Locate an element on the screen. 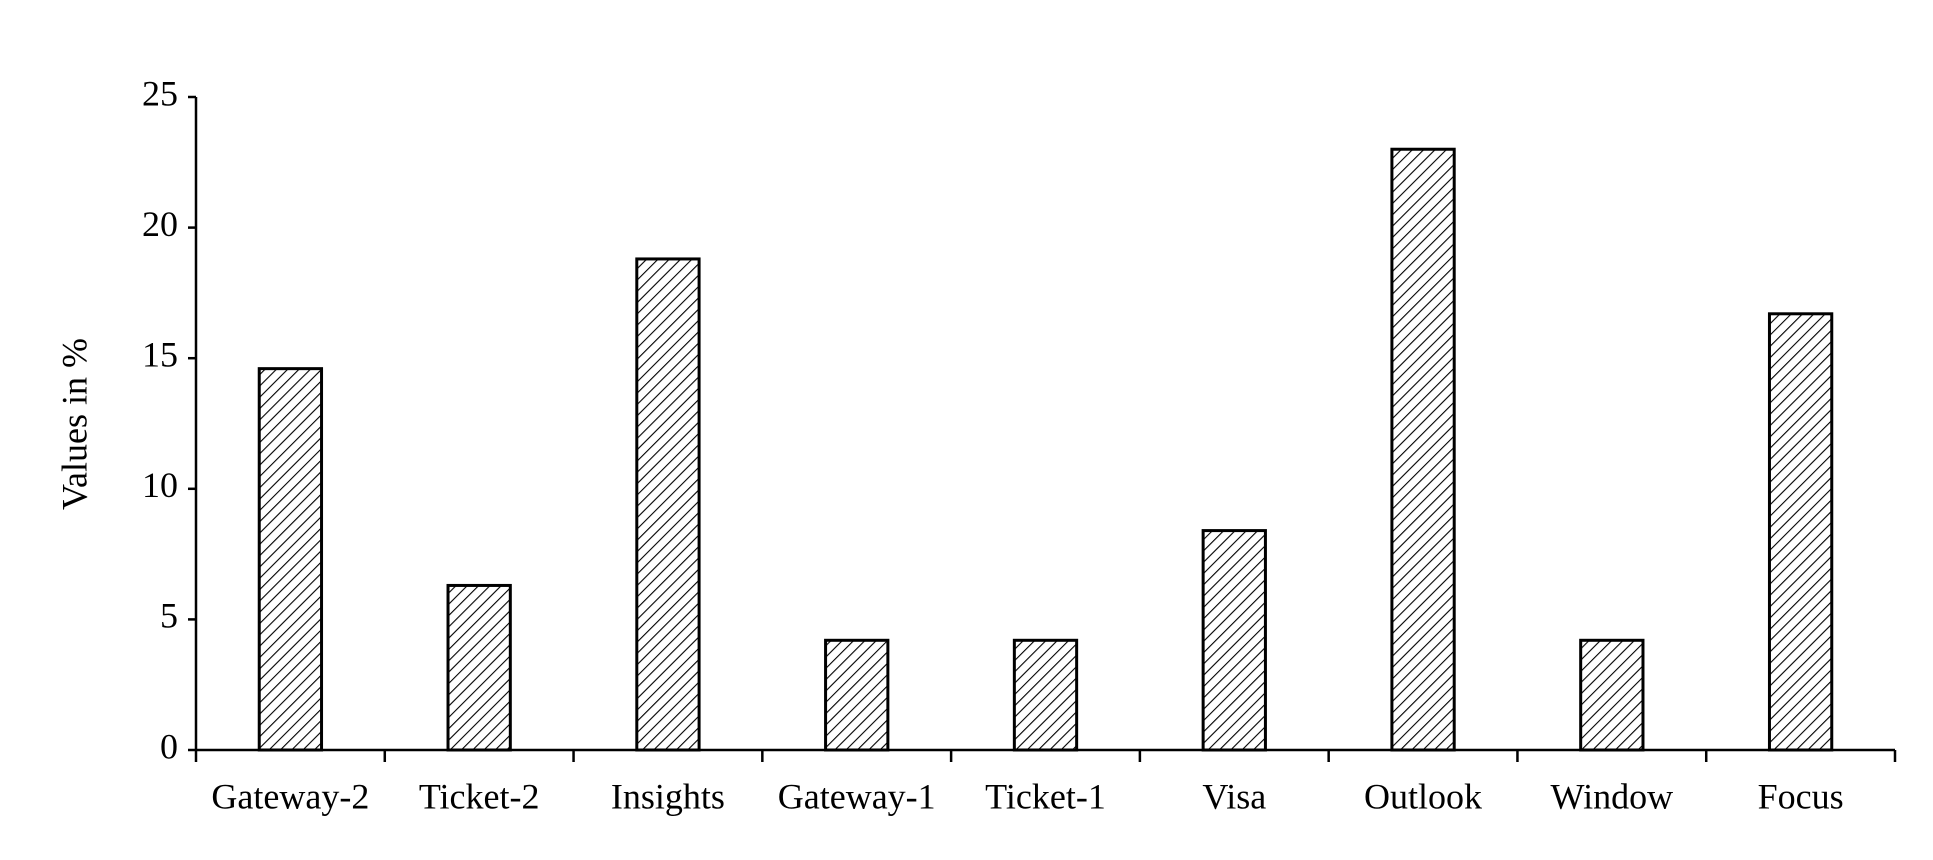 The image size is (1933, 860). y-tick-label: 15 is located at coordinates (160, 354).